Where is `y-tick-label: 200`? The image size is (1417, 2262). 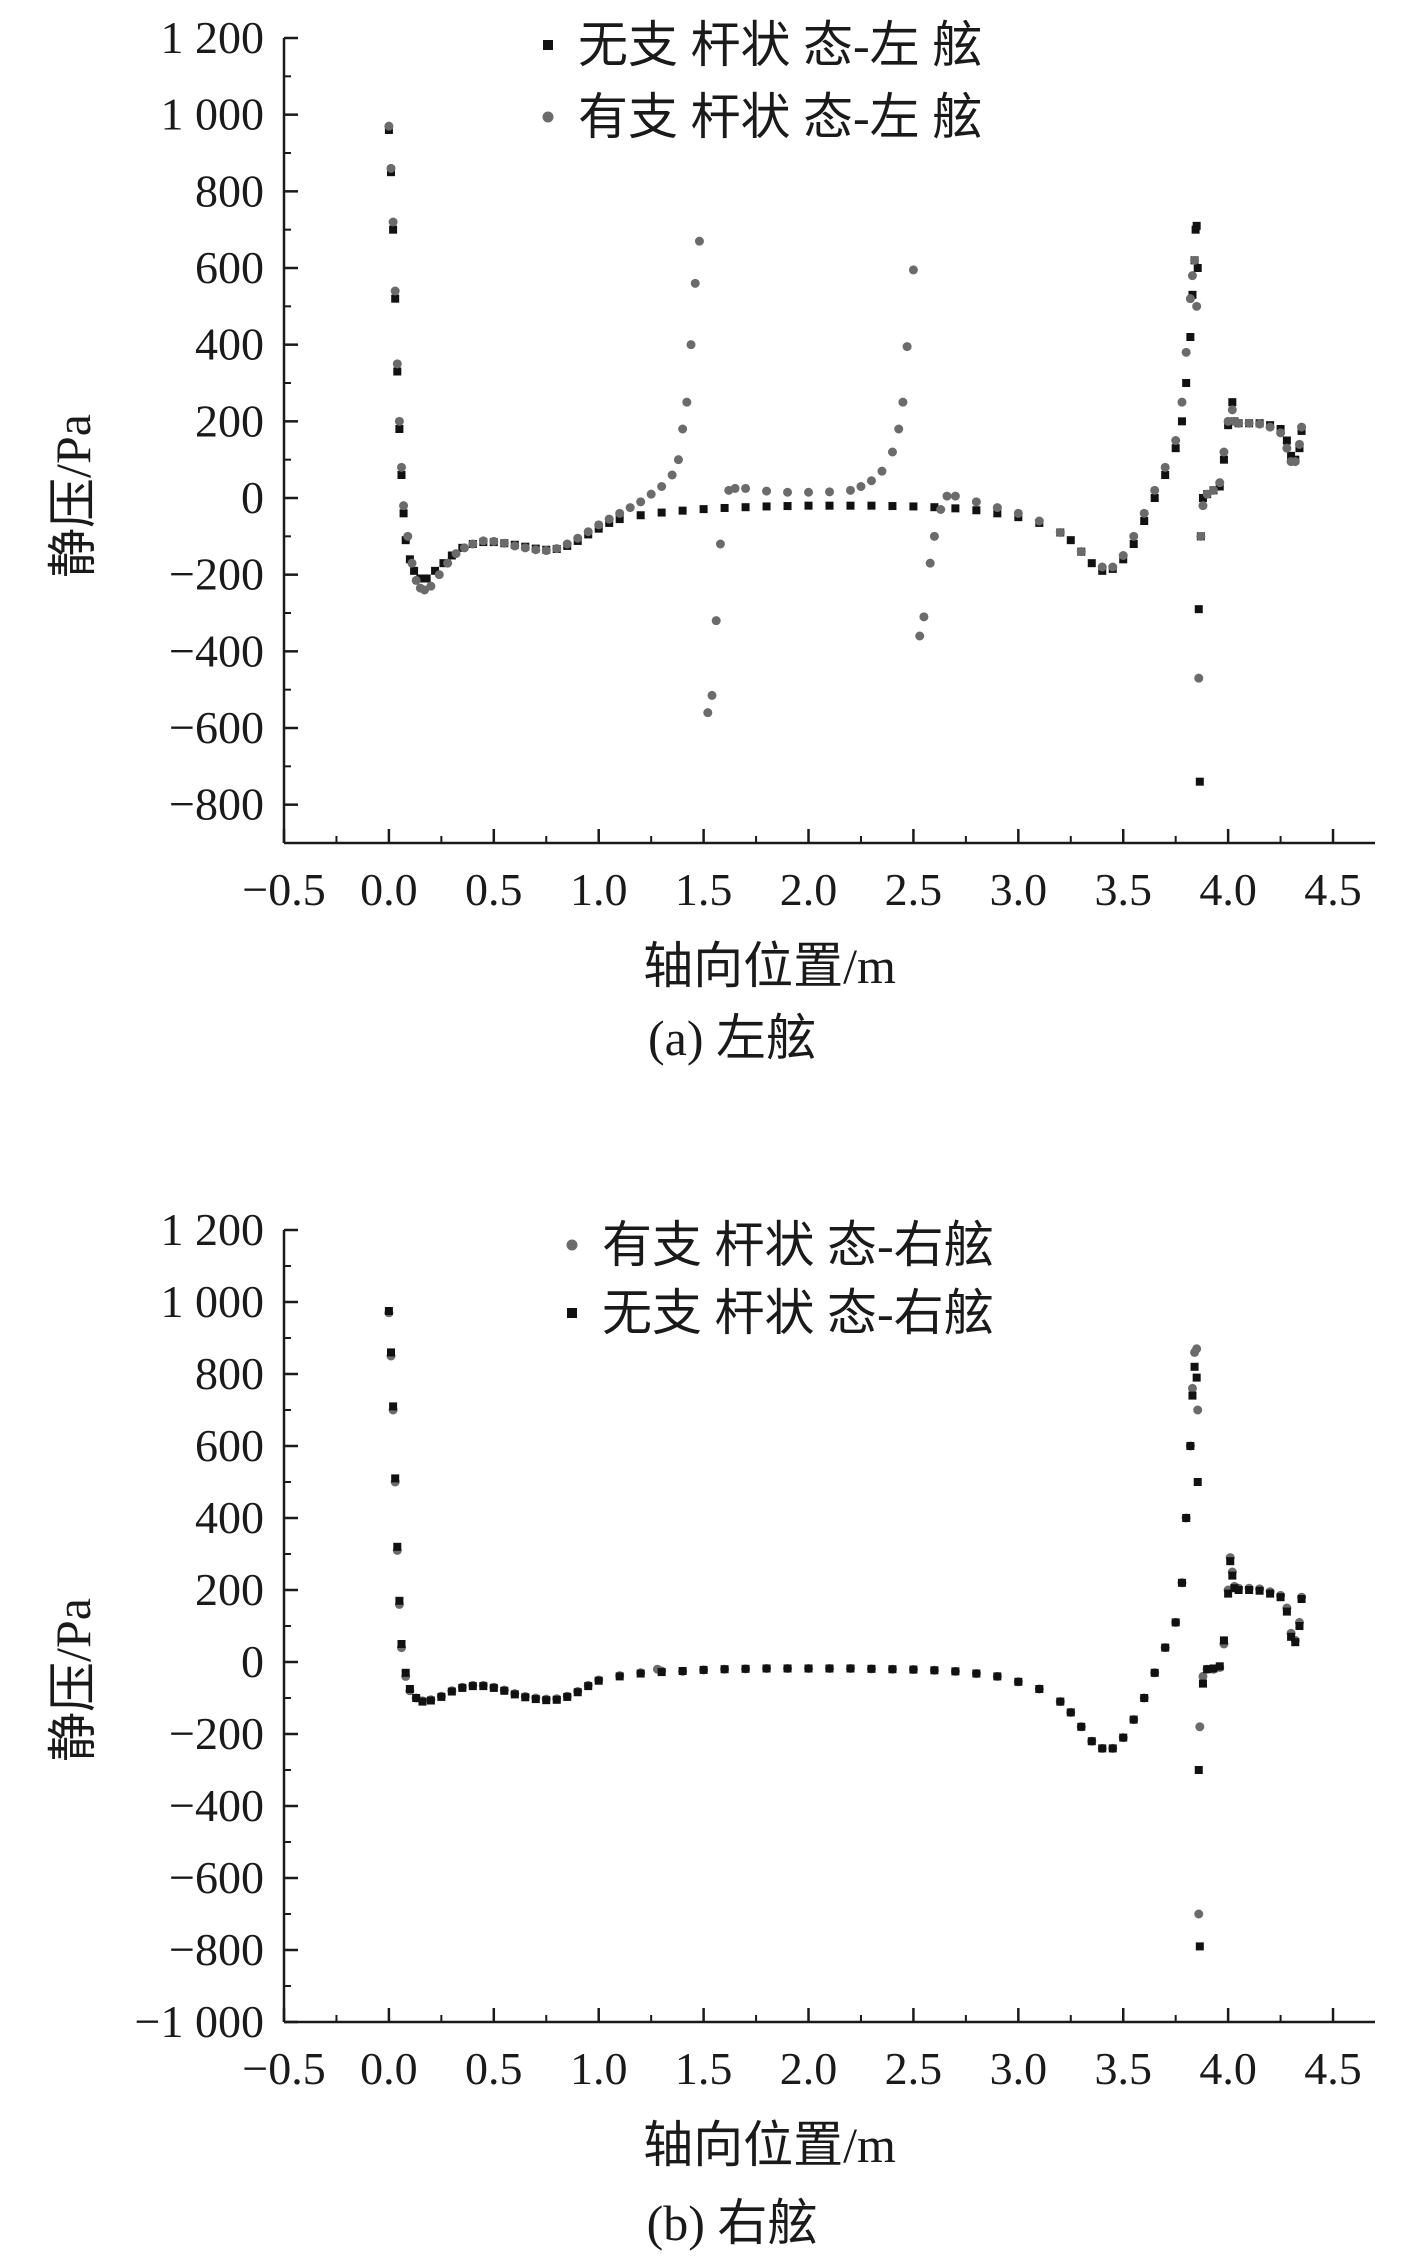
y-tick-label: 200 is located at coordinates (229, 1589).